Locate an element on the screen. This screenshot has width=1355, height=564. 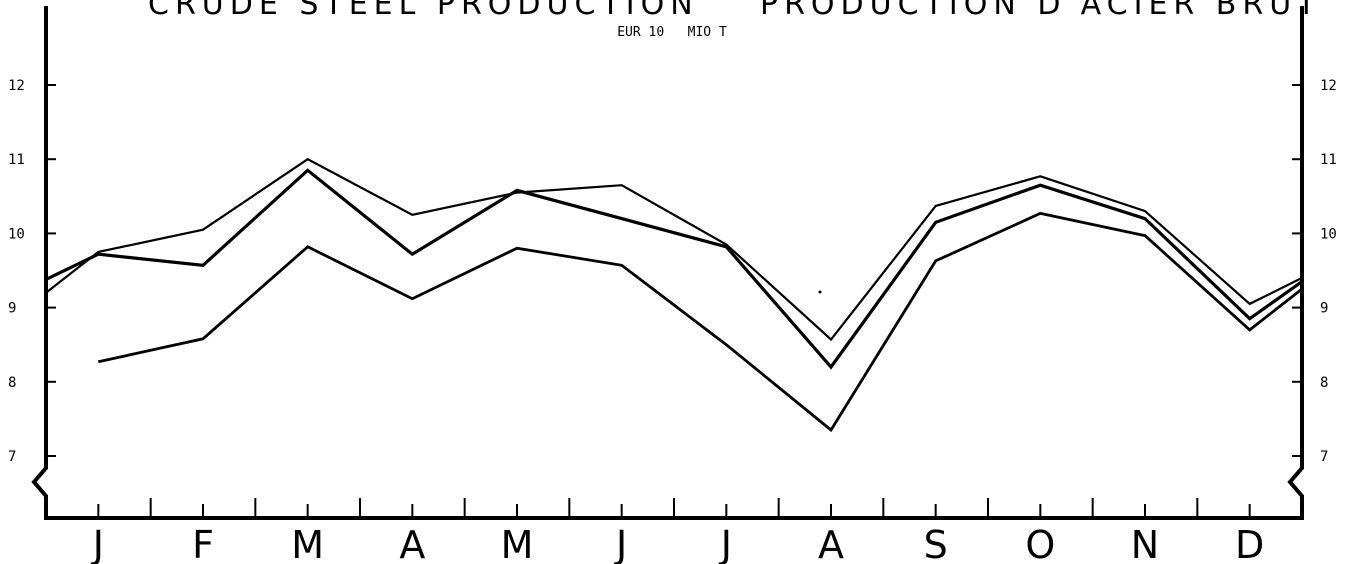
month-label: D is located at coordinates (1249, 543).